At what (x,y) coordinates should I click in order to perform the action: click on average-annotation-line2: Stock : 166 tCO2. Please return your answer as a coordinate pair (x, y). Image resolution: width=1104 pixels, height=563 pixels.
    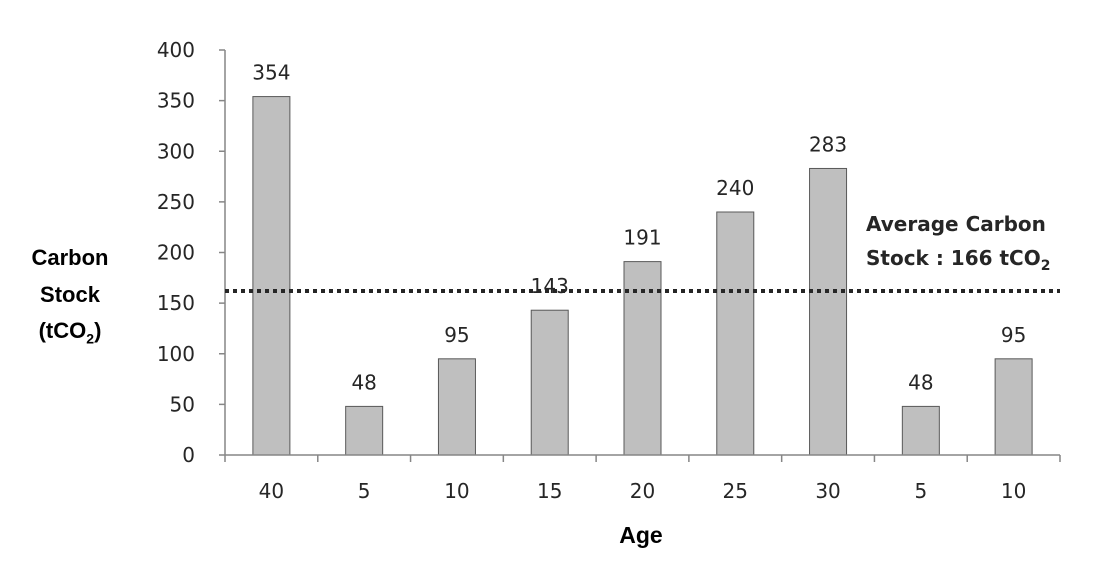
    Looking at the image, I should click on (958, 260).